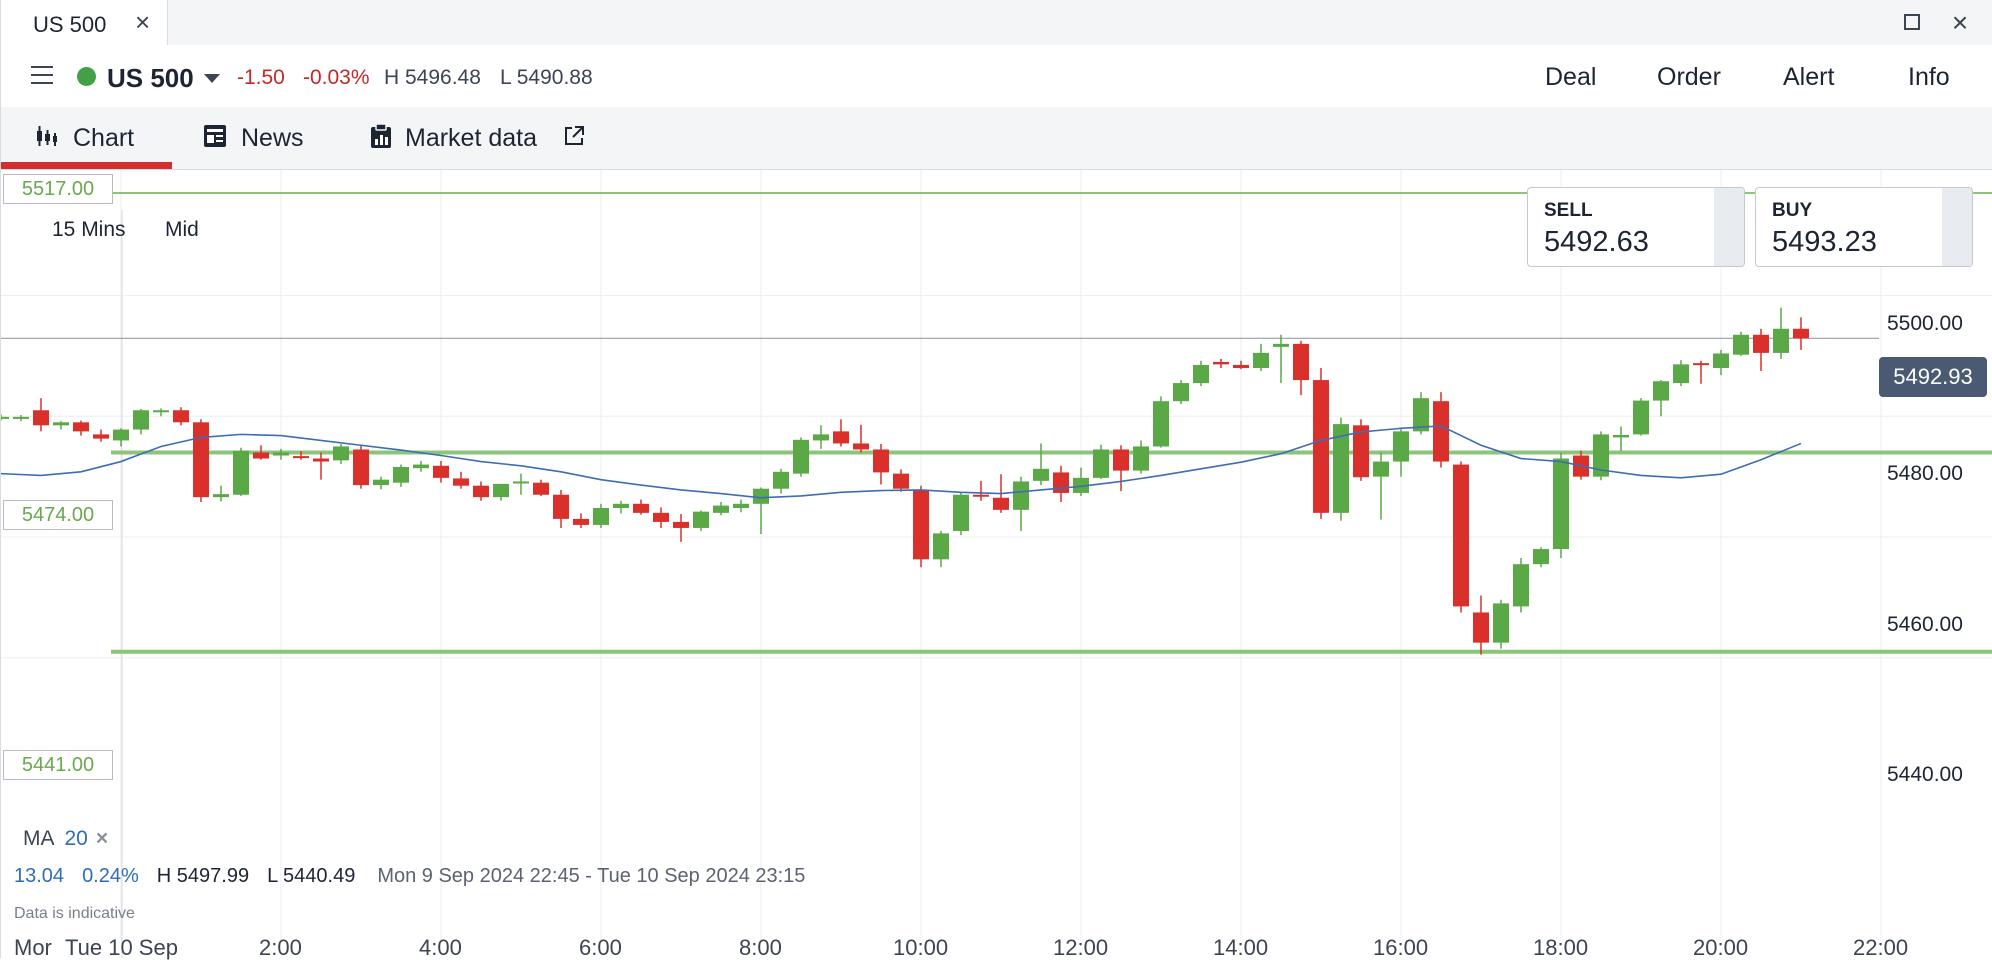  Describe the element at coordinates (76, 838) in the screenshot. I see `indicator-period: 20` at that location.